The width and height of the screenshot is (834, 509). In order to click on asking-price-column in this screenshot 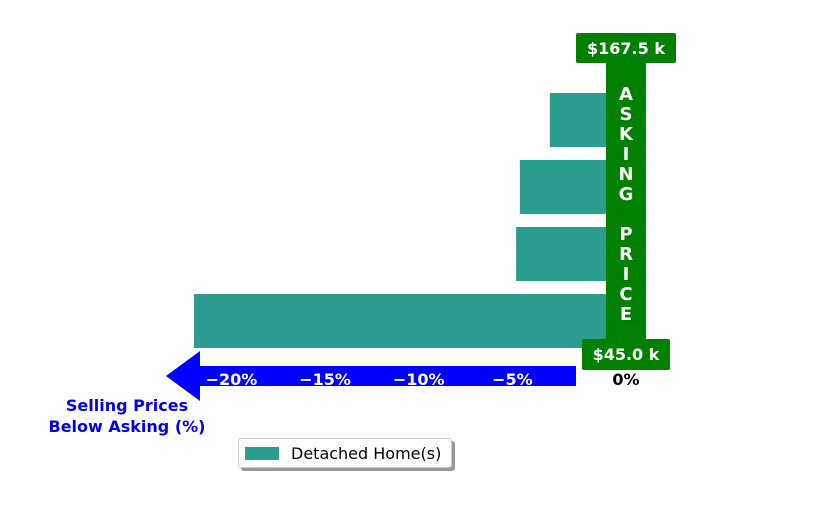, I will do `click(626, 202)`.